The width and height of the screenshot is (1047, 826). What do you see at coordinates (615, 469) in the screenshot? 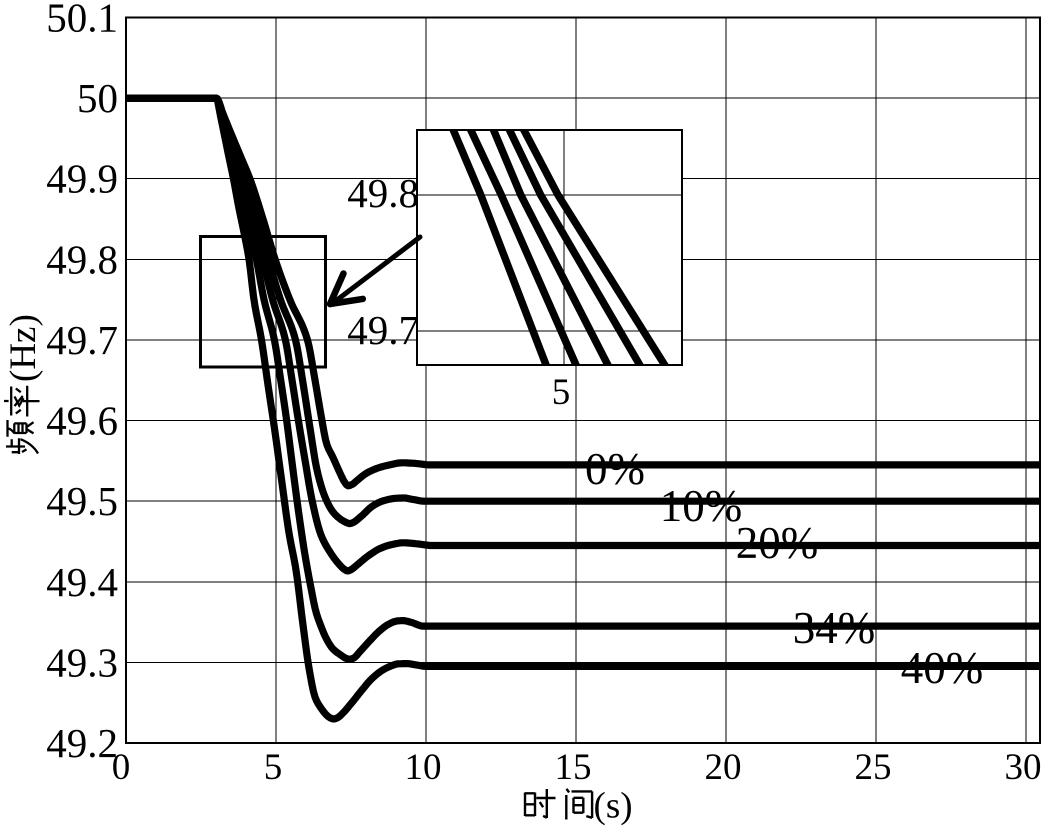
I see `svg-text: 0%` at bounding box center [615, 469].